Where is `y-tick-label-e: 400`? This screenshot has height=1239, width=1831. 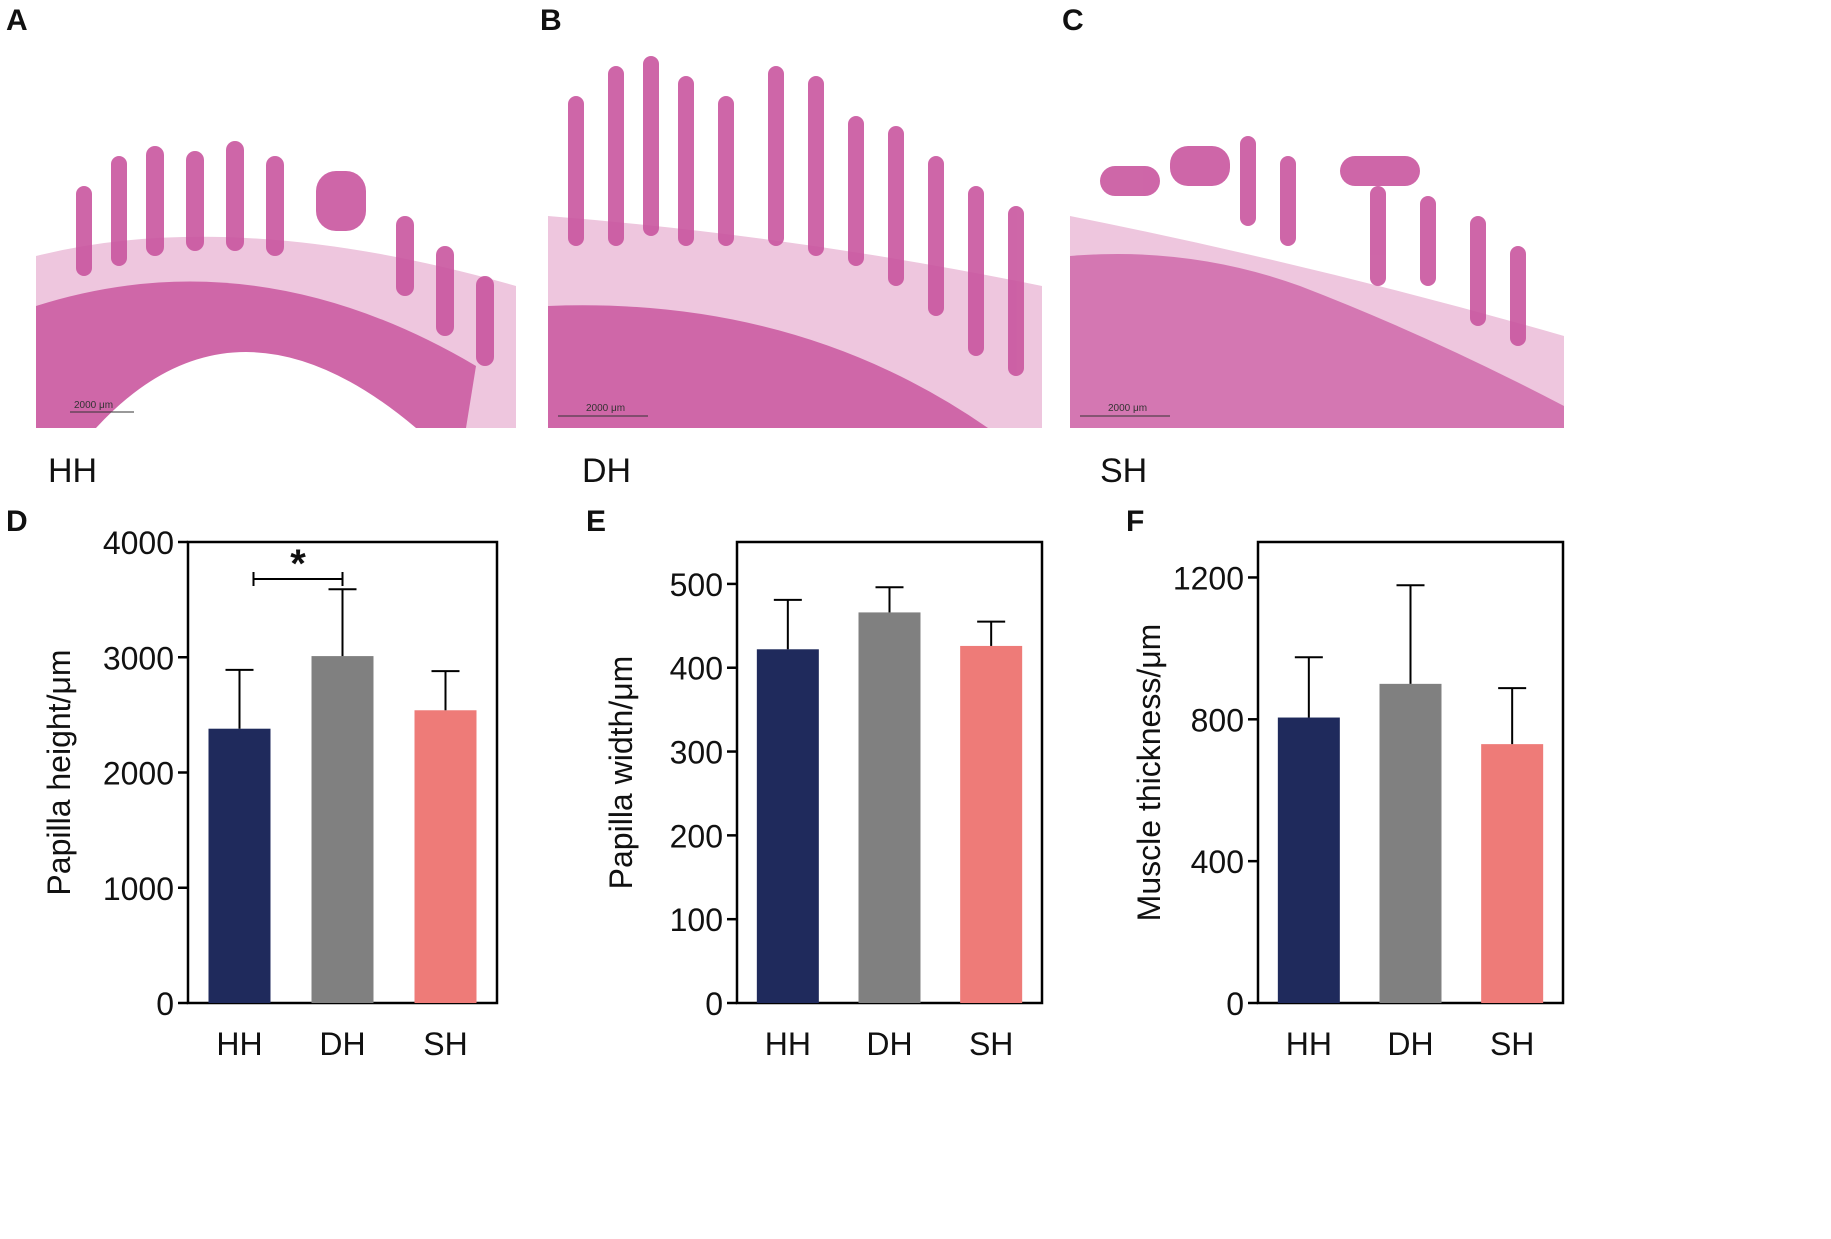 y-tick-label-e: 400 is located at coordinates (696, 669).